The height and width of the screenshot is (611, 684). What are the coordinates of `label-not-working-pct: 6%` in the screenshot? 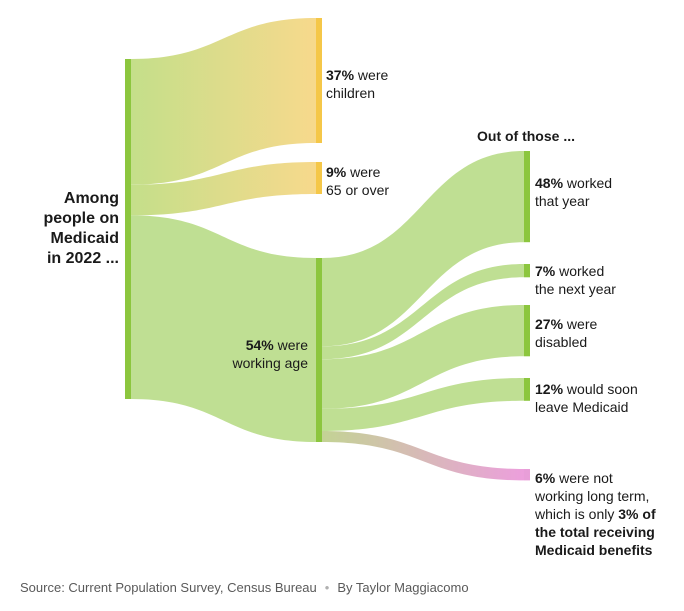 It's located at (545, 478).